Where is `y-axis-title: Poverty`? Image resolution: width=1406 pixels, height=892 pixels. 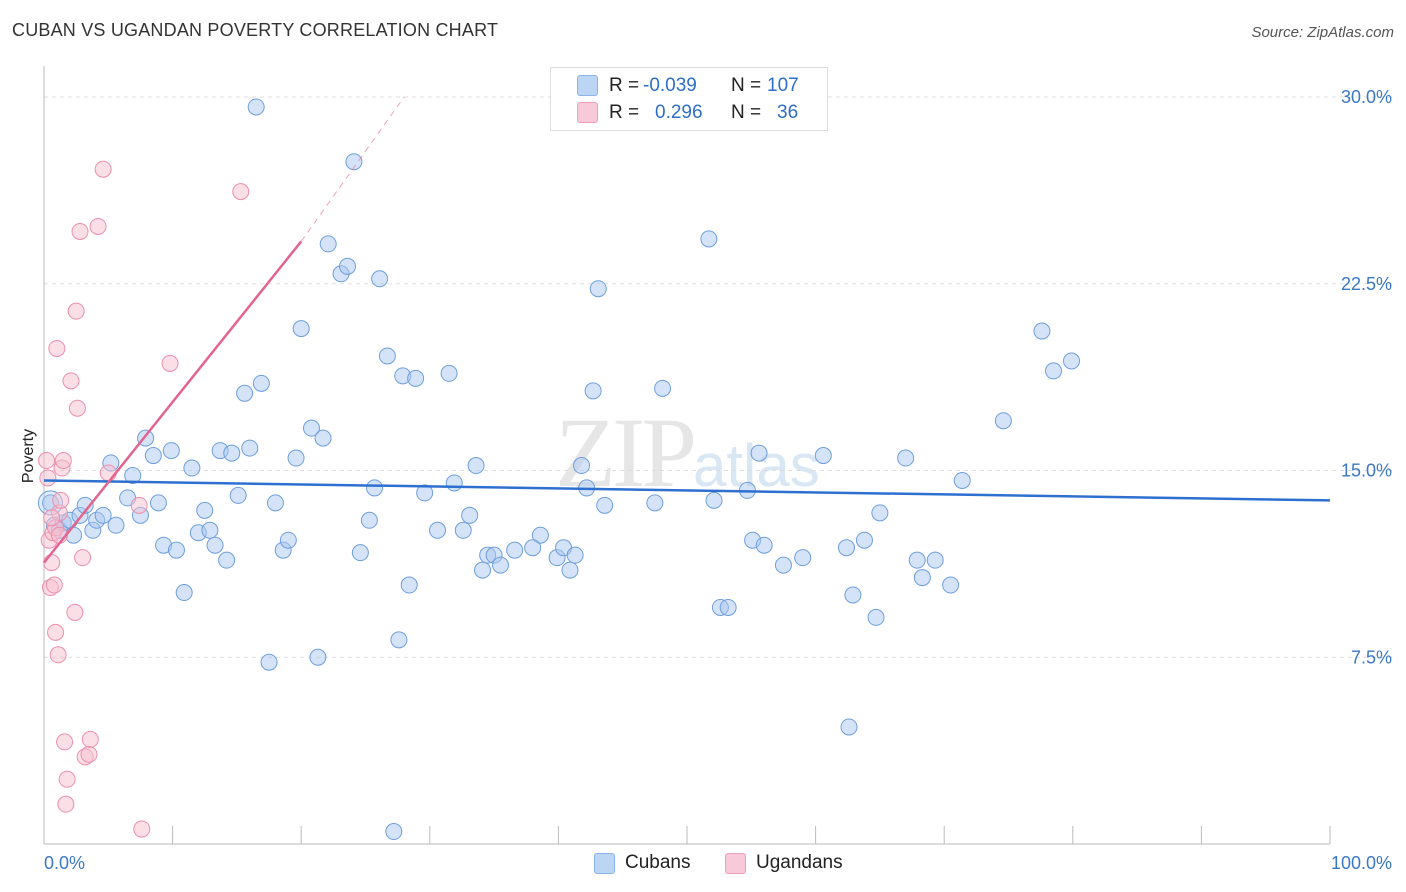 y-axis-title: Poverty is located at coordinates (28, 456).